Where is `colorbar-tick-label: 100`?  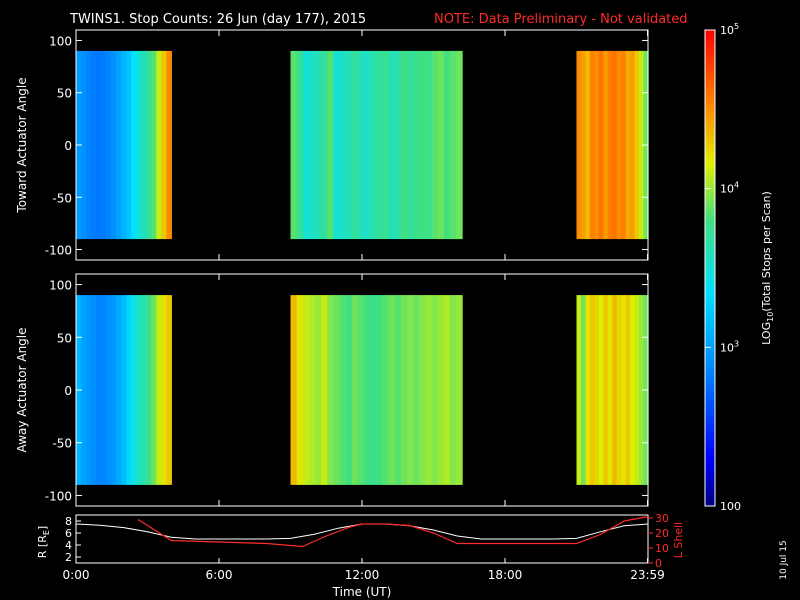 colorbar-tick-label: 100 is located at coordinates (730, 506).